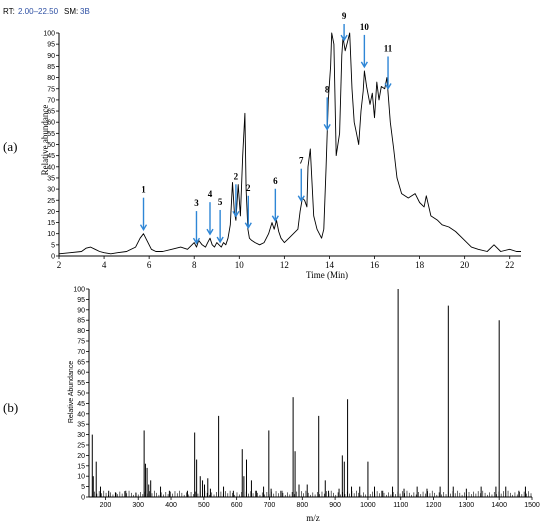 The width and height of the screenshot is (550, 526). Describe the element at coordinates (138, 505) in the screenshot. I see `x-tick-label: 300` at that location.